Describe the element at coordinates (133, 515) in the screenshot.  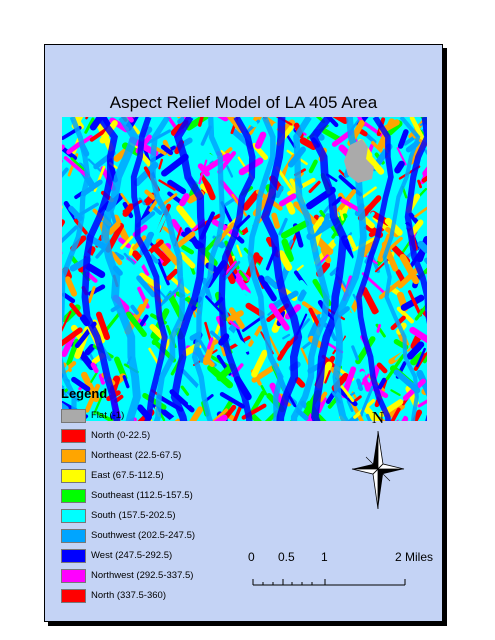
I see `legend-label: South (157.5-202.5)` at that location.